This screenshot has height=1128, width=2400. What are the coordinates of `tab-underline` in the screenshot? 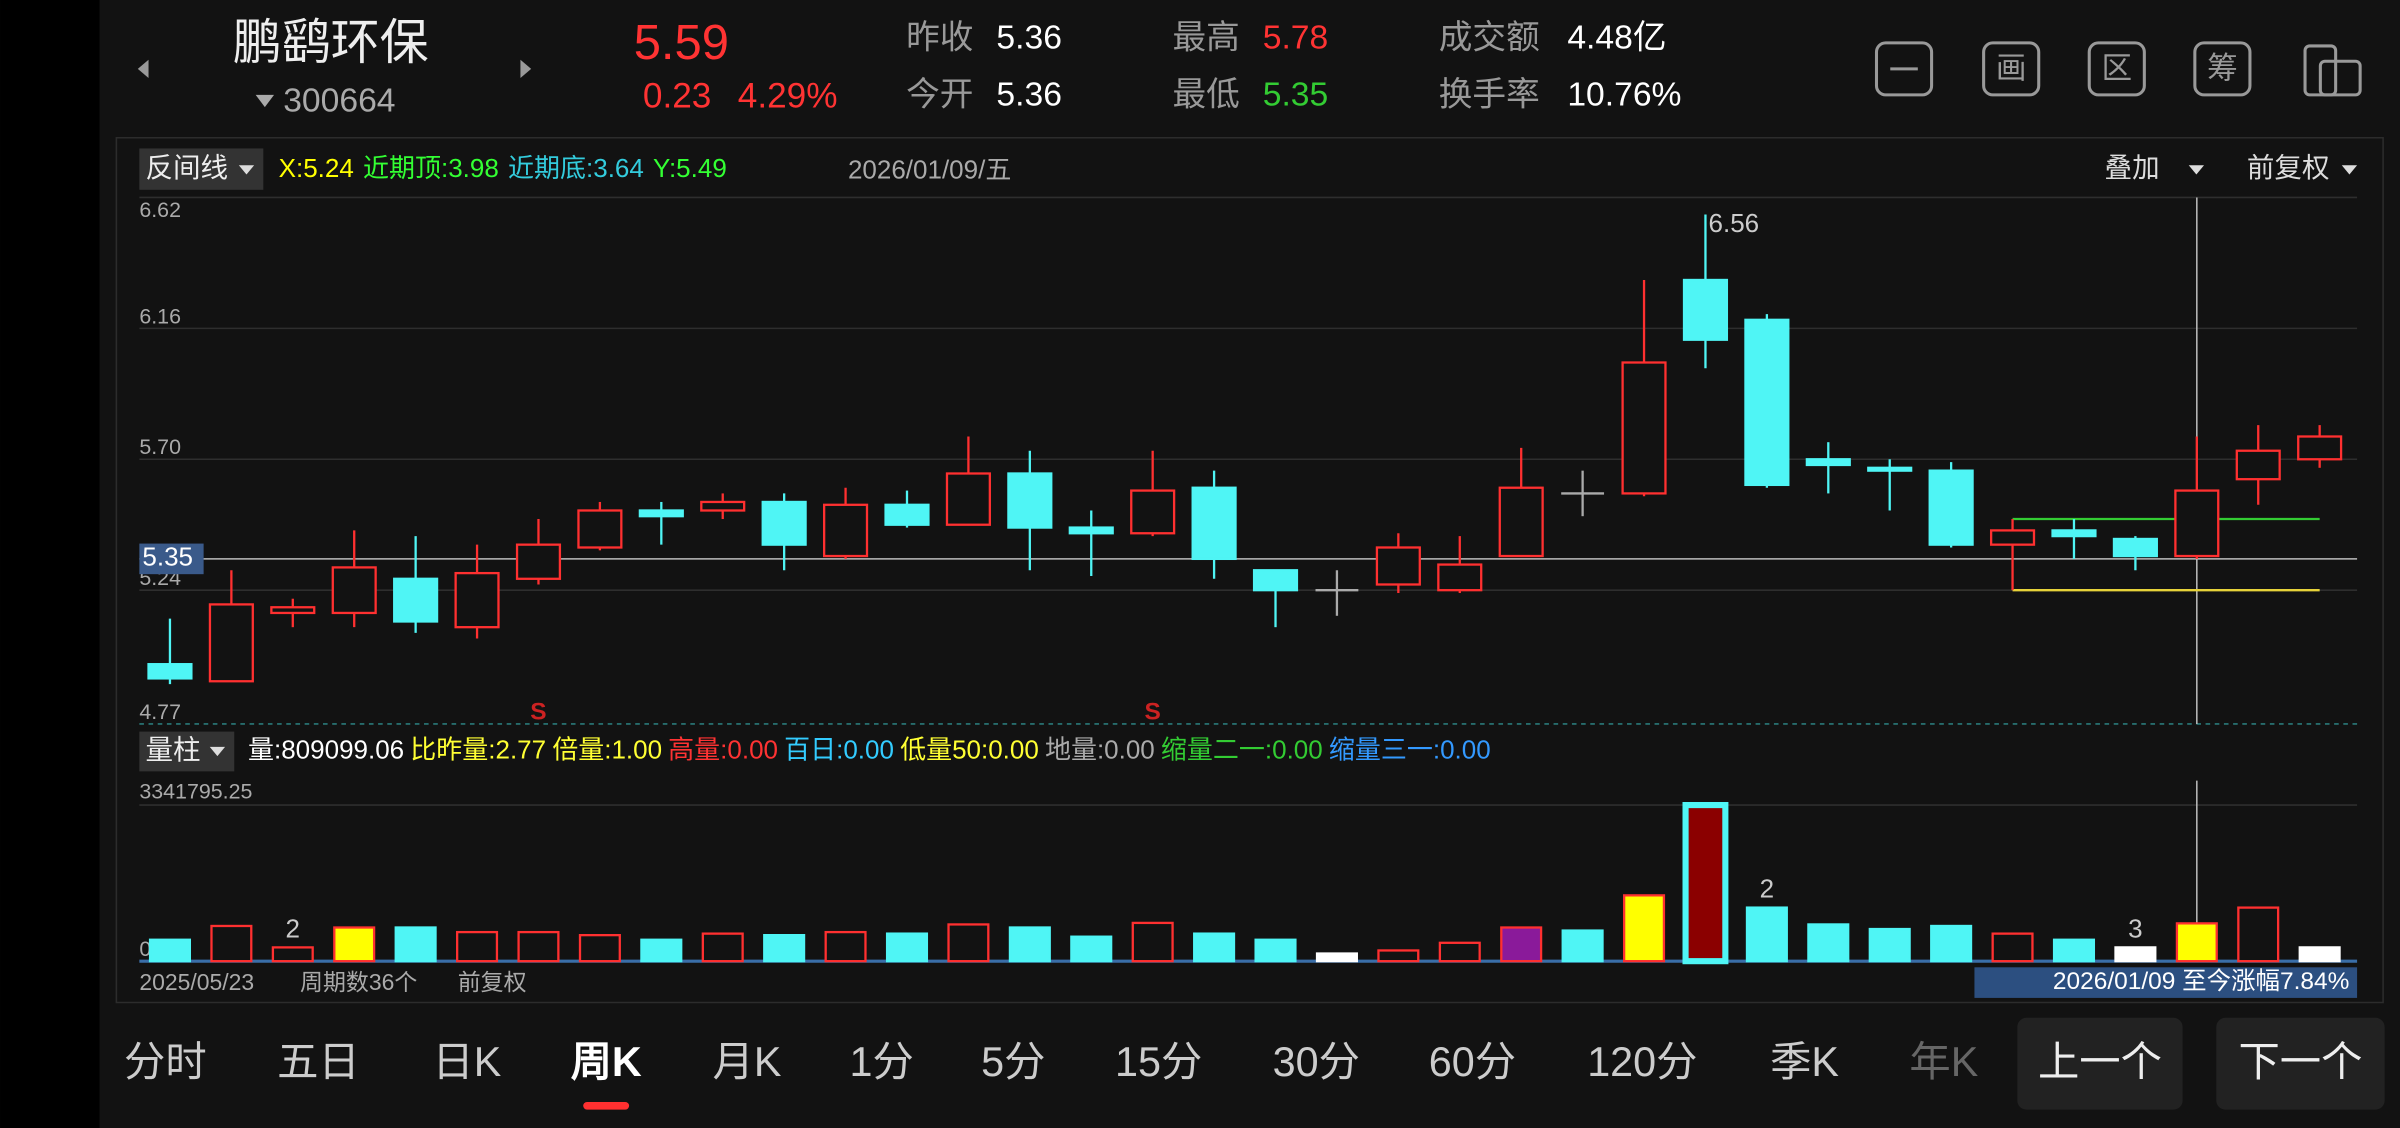 It's located at (606, 1105).